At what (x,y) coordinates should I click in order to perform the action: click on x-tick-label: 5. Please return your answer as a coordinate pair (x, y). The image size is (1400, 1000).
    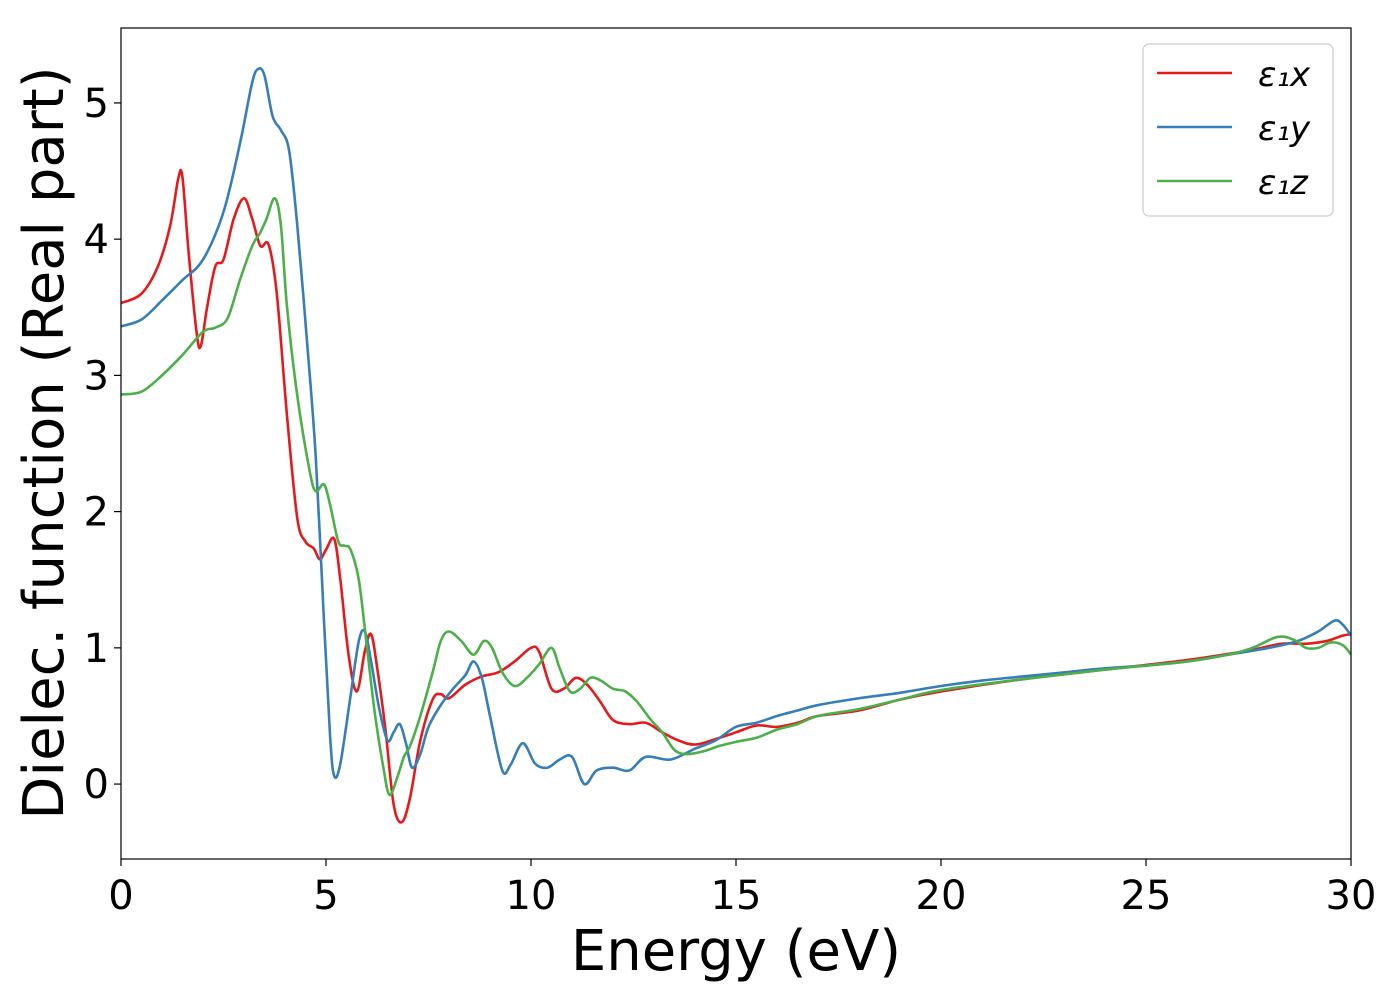
    Looking at the image, I should click on (325, 896).